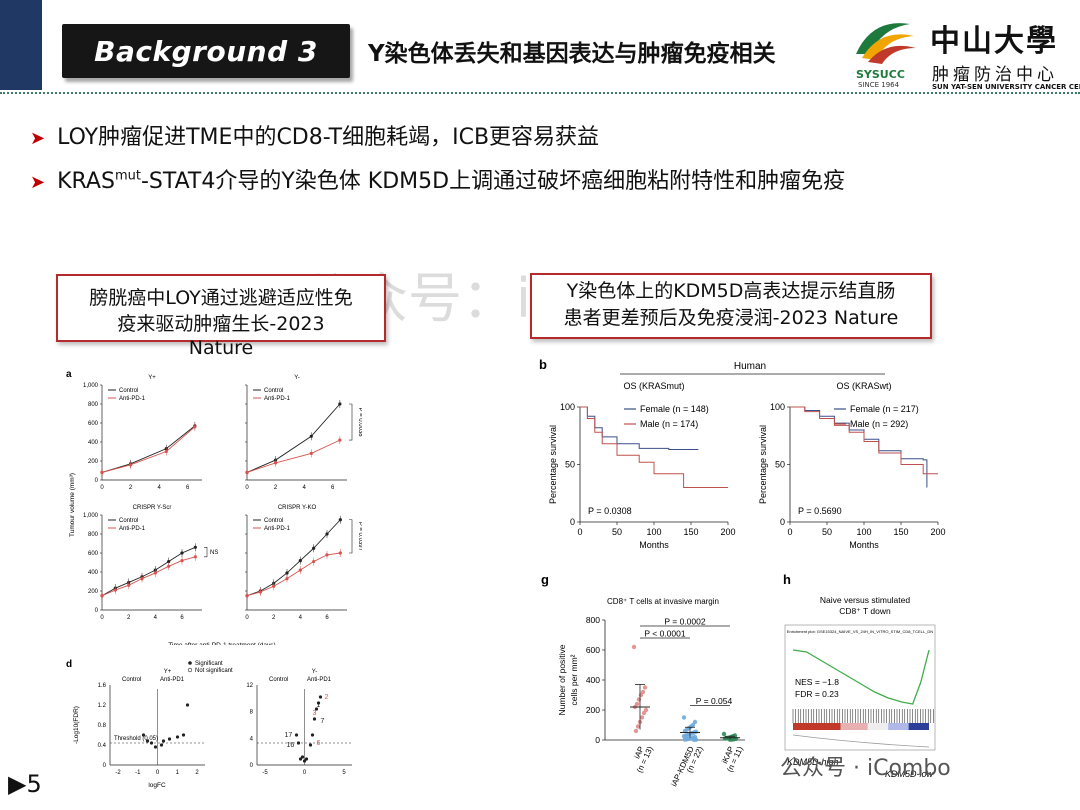  I want to click on subpanel-title: Y+, so click(152, 378).